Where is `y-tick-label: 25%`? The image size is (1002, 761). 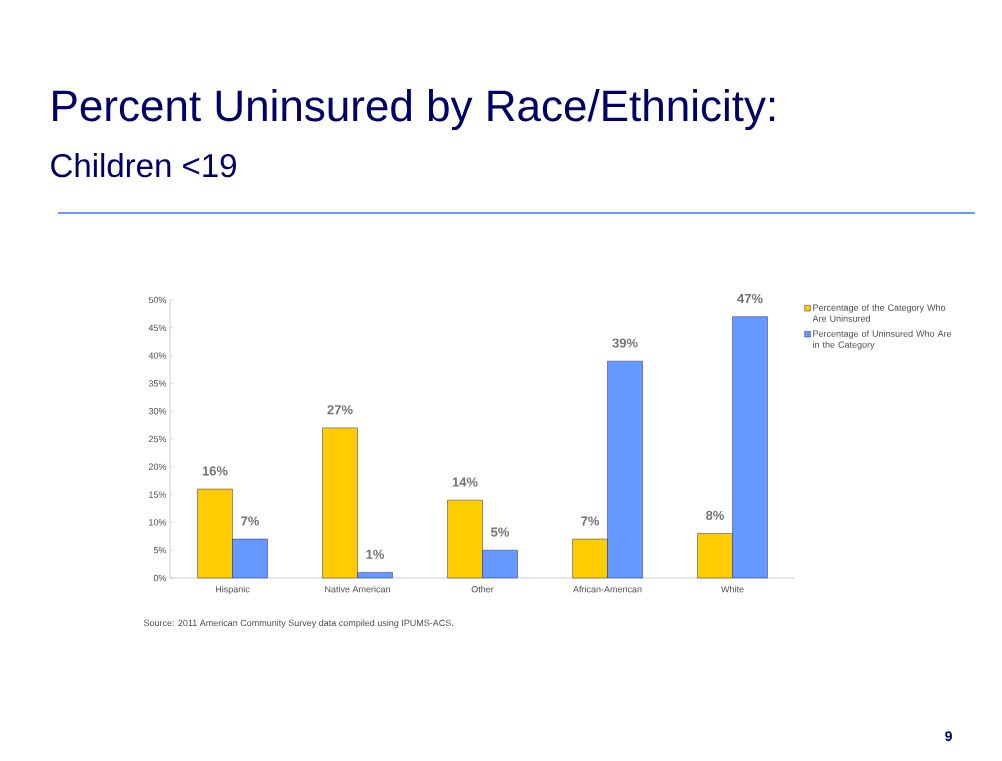
y-tick-label: 25% is located at coordinates (157, 439).